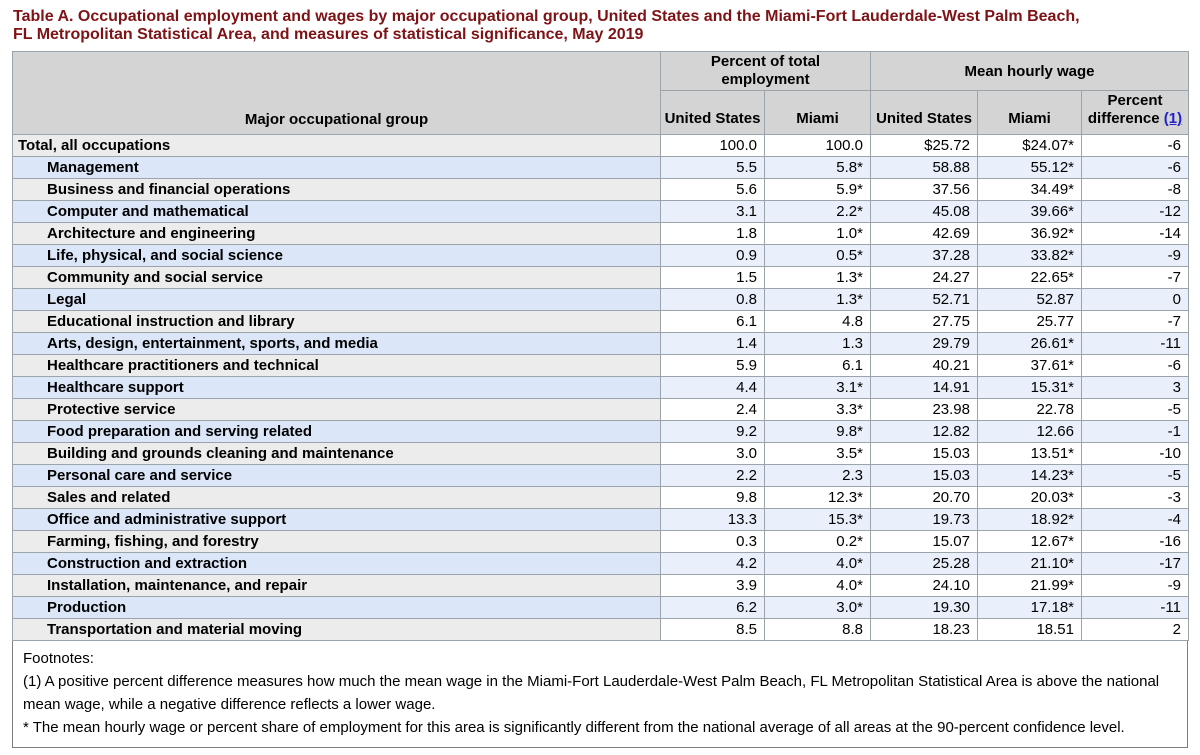 The width and height of the screenshot is (1200, 755). What do you see at coordinates (817, 475) in the screenshot?
I see `cell-pct-miami: 2.3` at bounding box center [817, 475].